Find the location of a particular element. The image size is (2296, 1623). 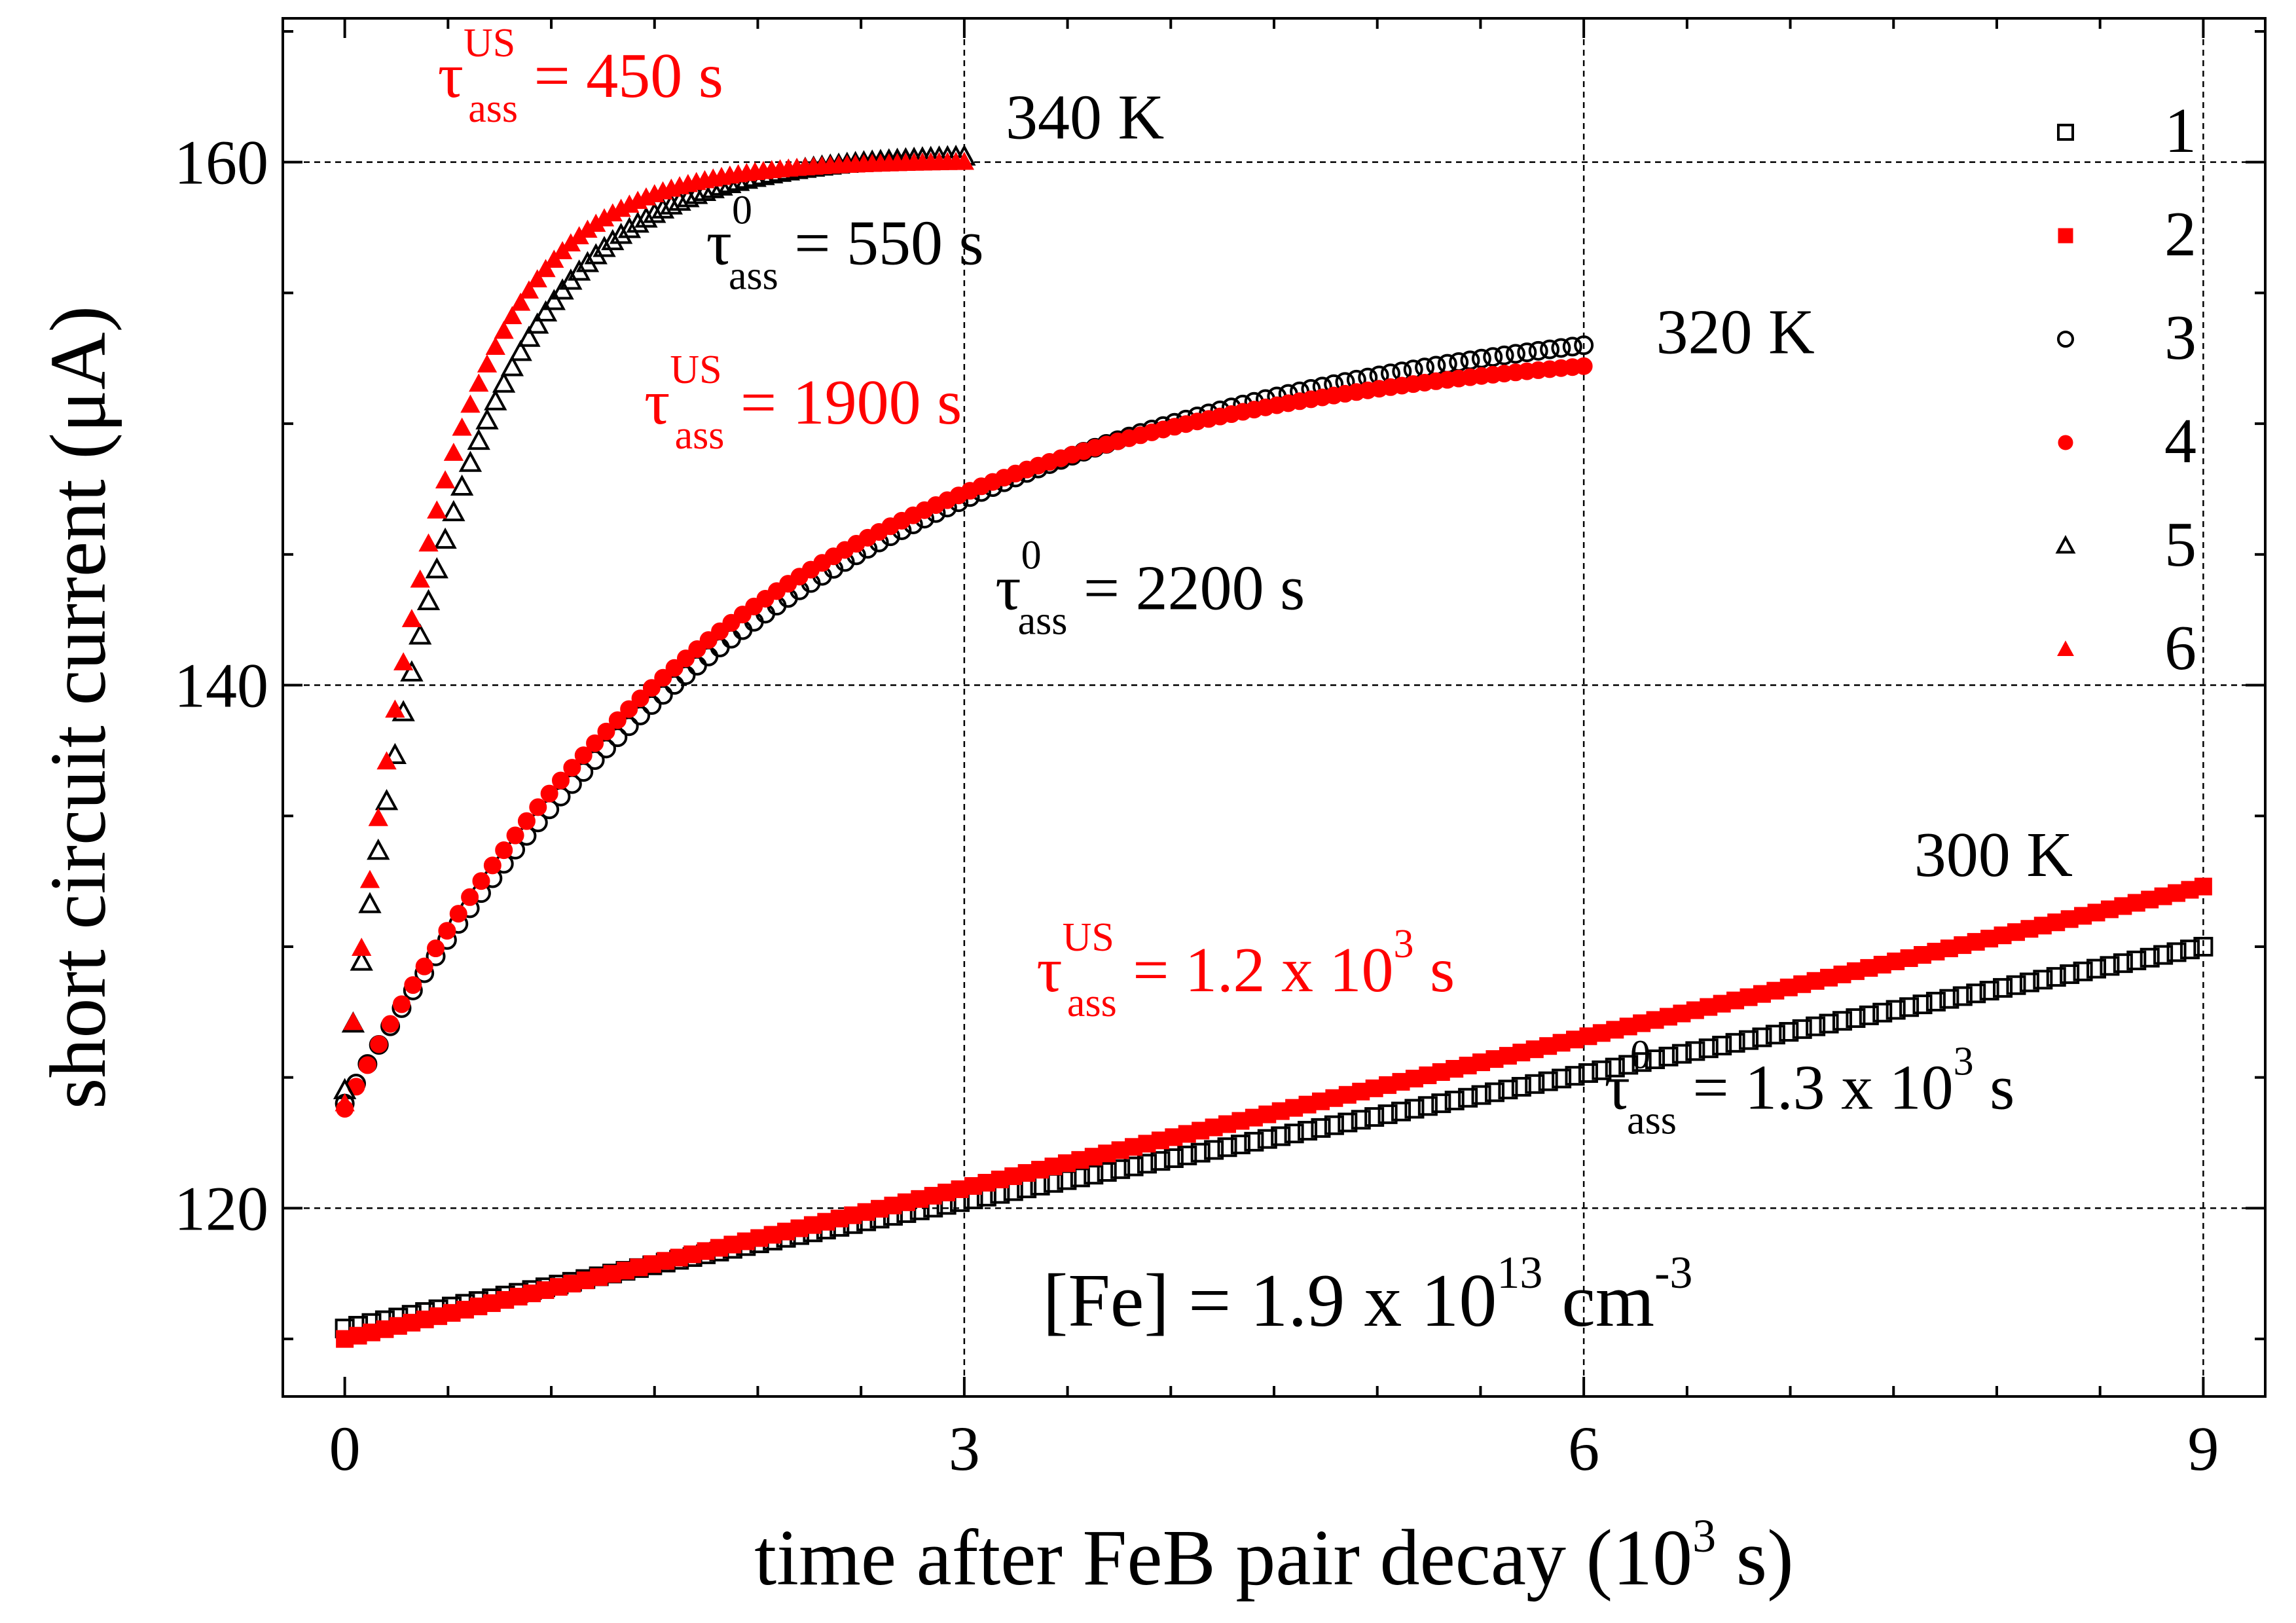

annotation-temp-340: 340 K is located at coordinates (1085, 117).